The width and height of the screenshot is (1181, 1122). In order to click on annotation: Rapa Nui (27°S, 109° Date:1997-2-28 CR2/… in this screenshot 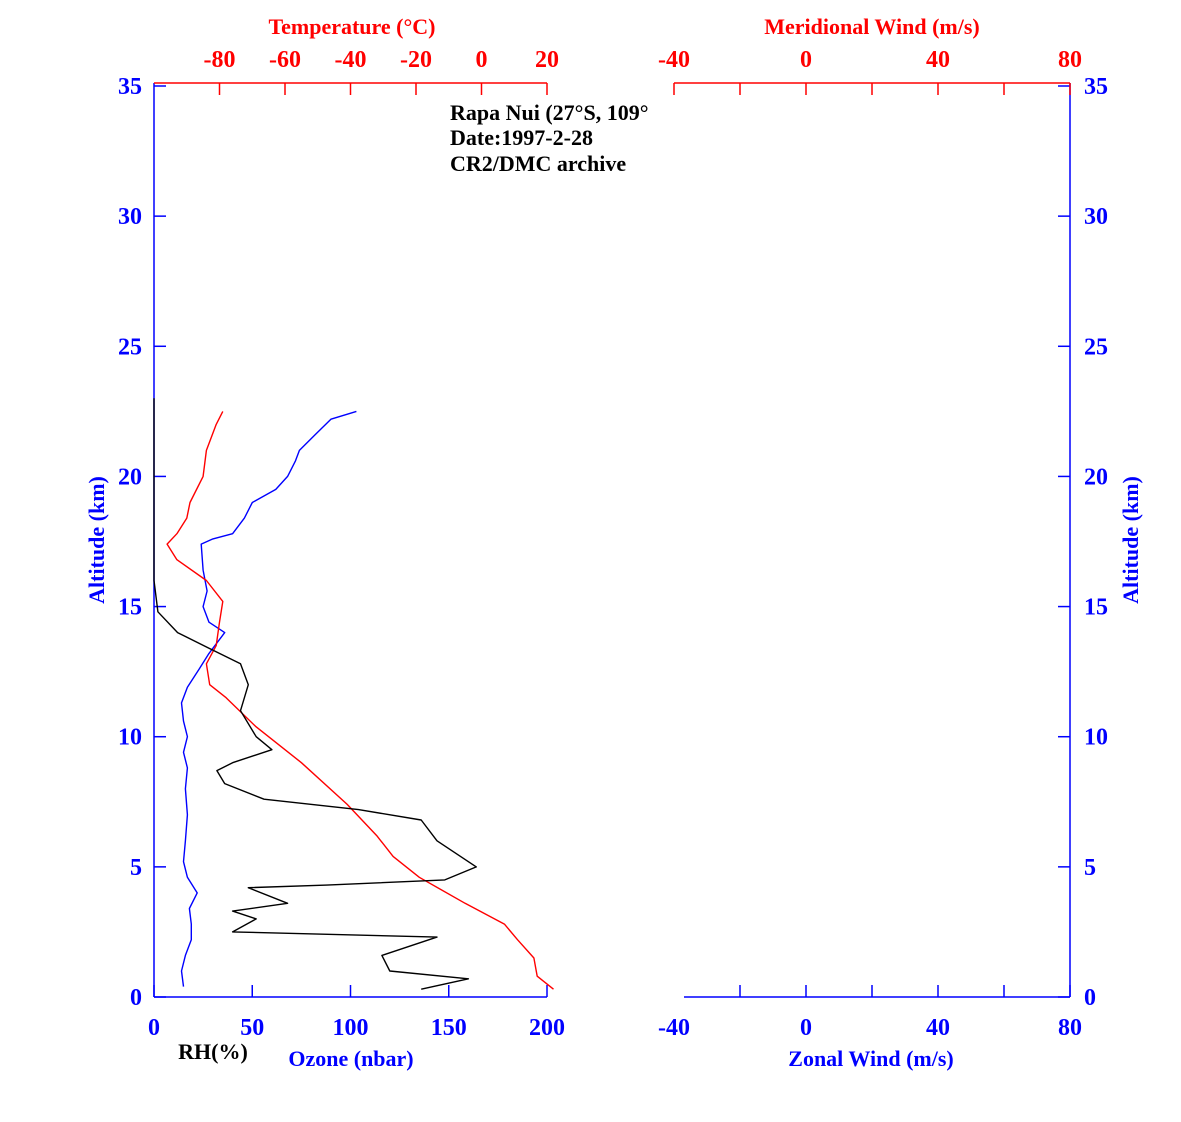, I will do `click(549, 138)`.